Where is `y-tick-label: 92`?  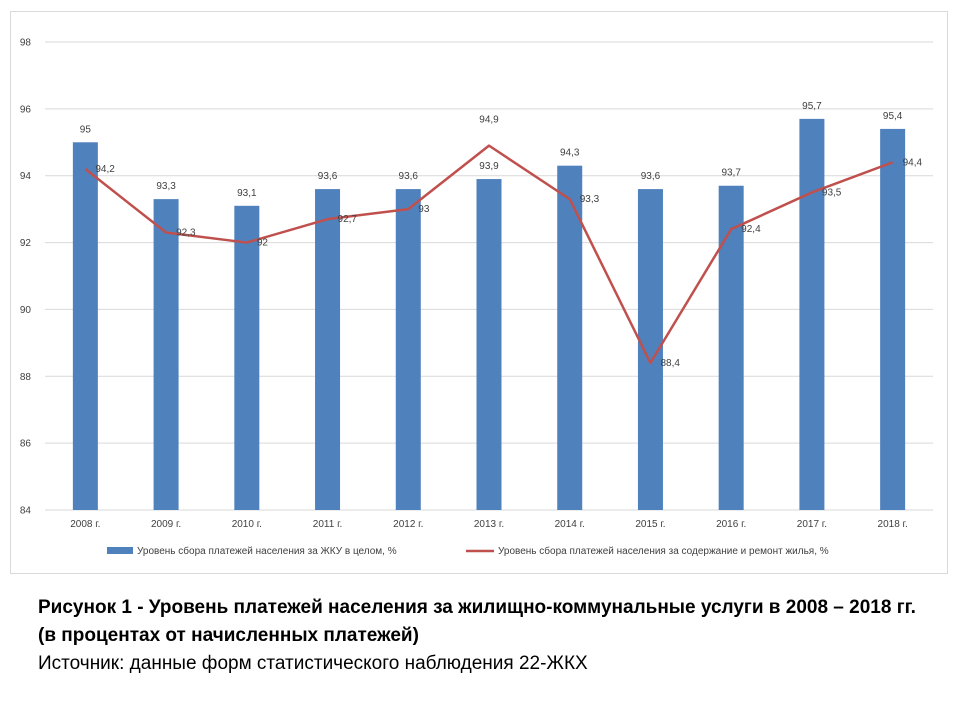
y-tick-label: 92 is located at coordinates (26, 243).